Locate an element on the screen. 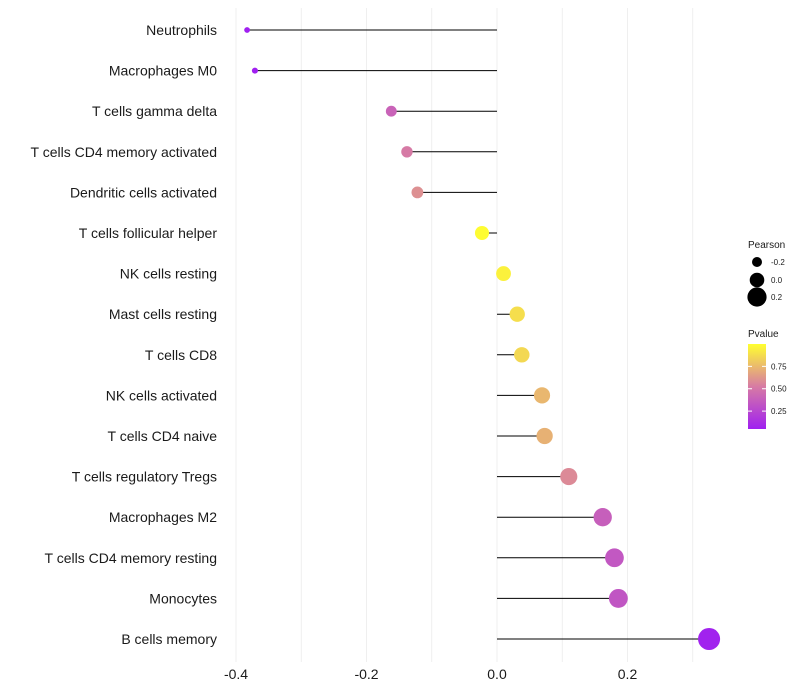  category-label: Dendritic cells activated is located at coordinates (143, 192).